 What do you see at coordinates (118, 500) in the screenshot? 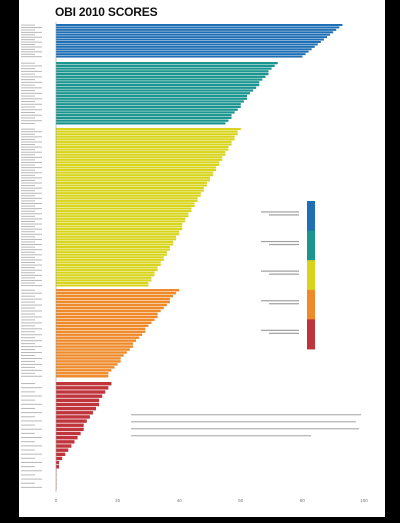
I see `x-tick-label: 20` at bounding box center [118, 500].